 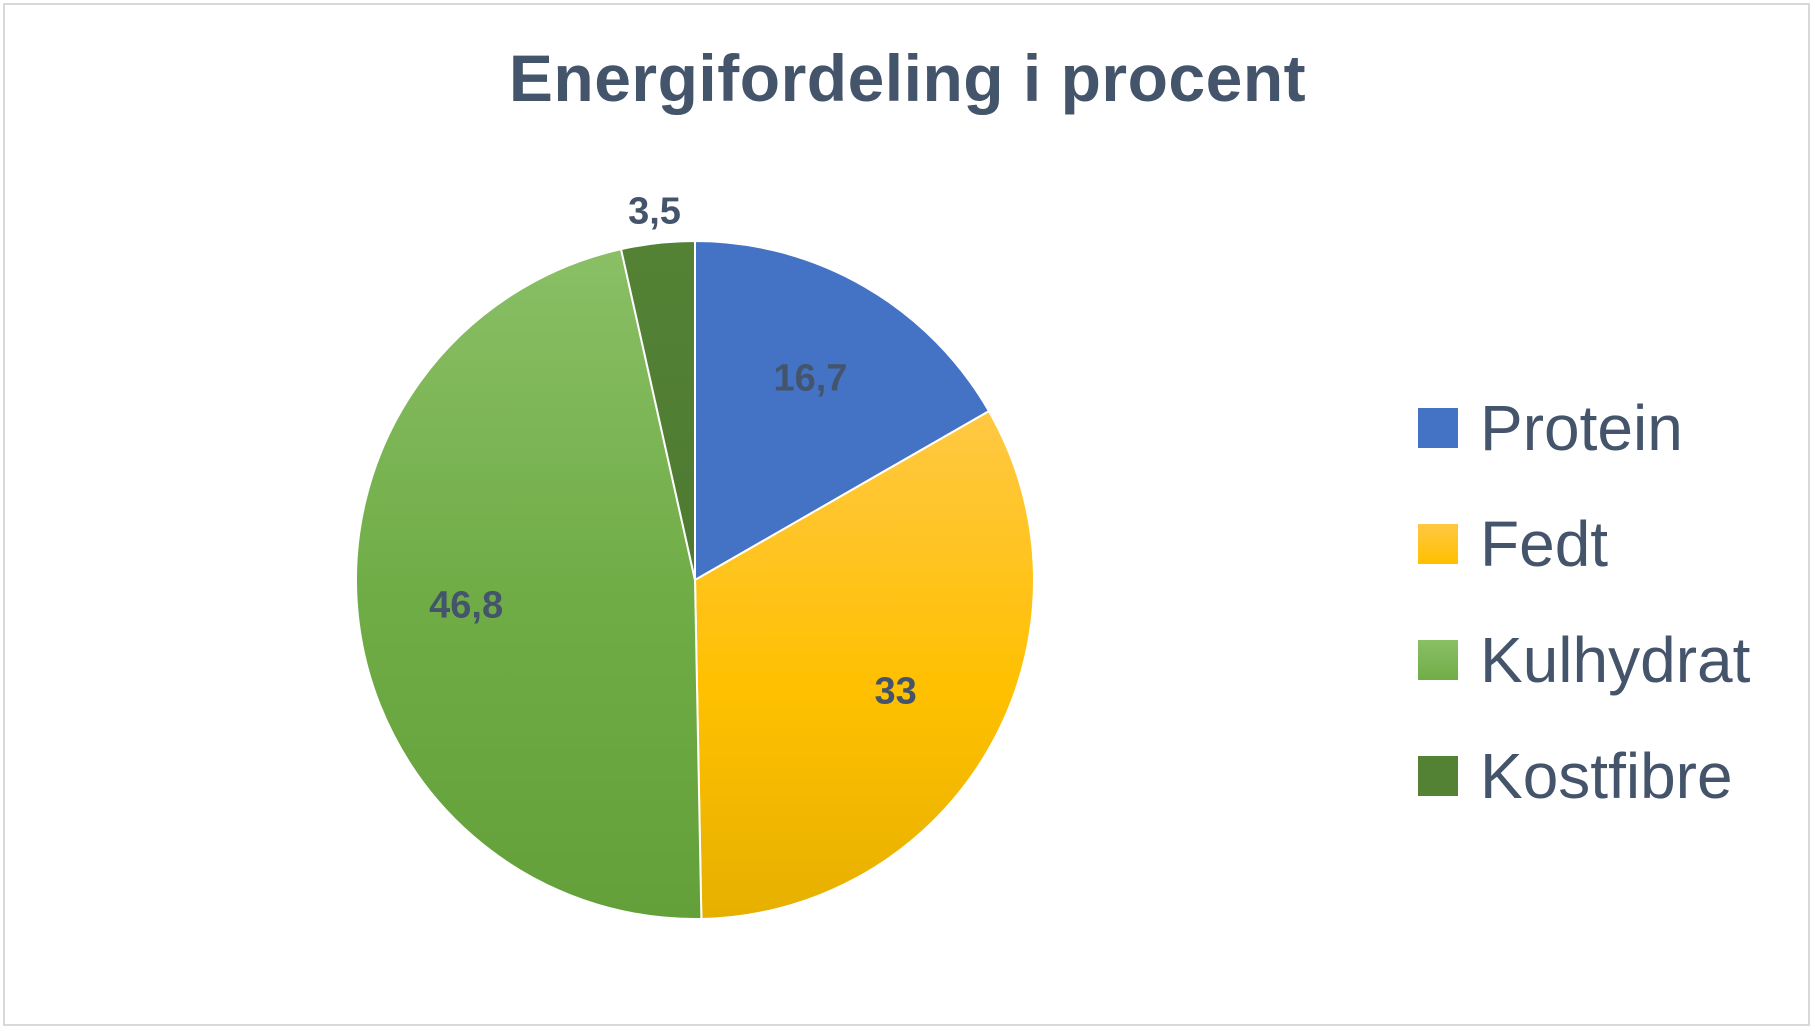 I want to click on legend-item-protein: Protein, so click(x=1584, y=428).